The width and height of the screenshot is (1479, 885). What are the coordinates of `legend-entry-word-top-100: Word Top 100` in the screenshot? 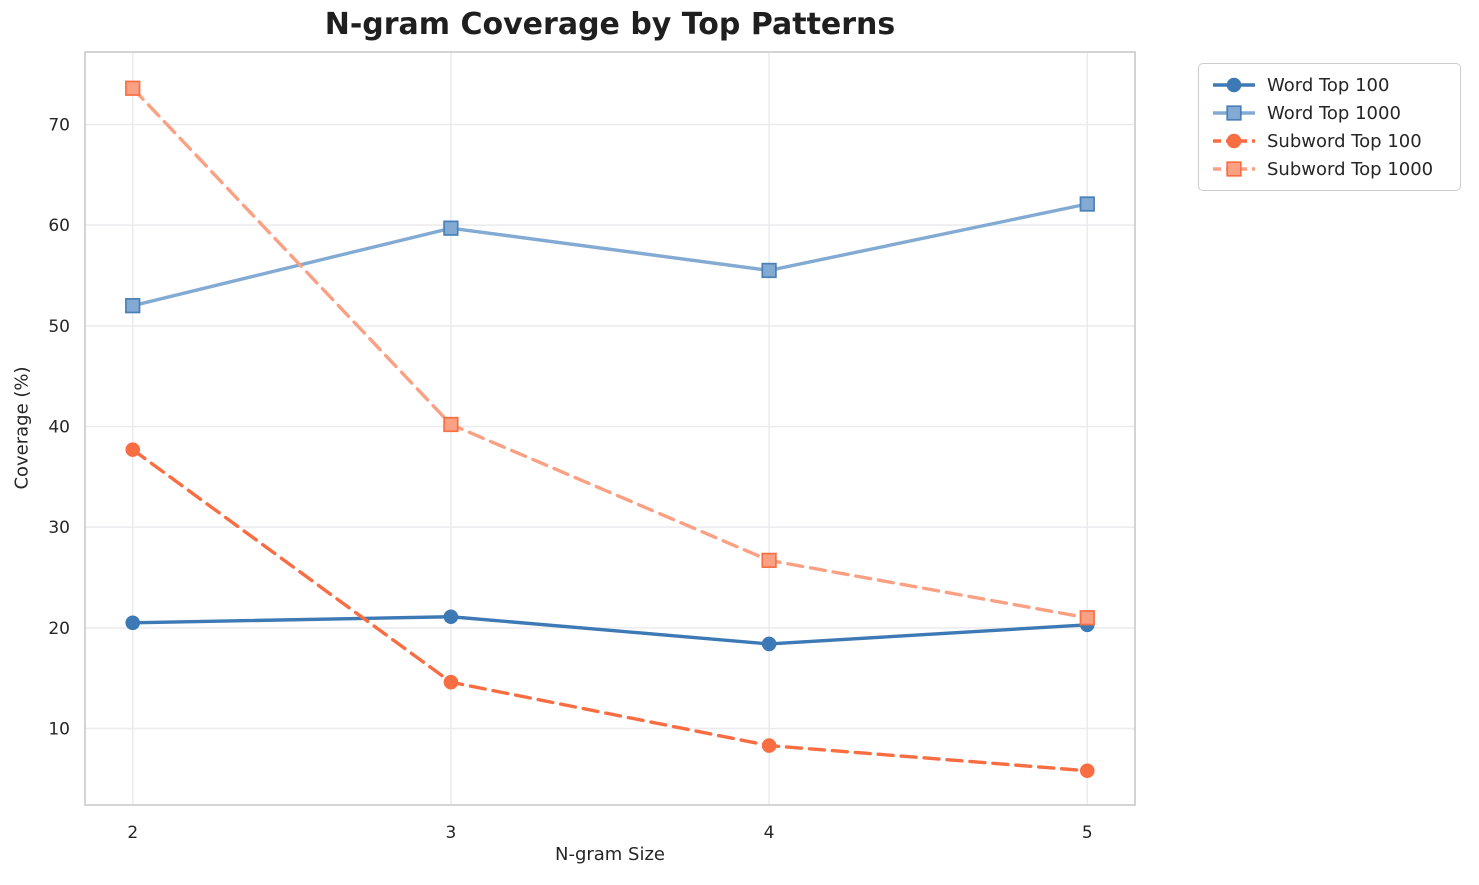 It's located at (1329, 85).